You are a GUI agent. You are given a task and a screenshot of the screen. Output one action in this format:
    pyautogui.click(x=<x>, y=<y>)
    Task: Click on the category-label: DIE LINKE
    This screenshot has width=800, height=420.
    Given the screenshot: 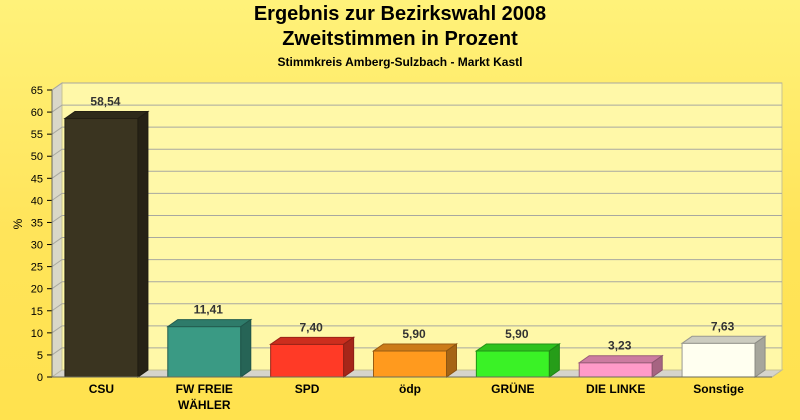 What is the action you would take?
    pyautogui.click(x=615, y=389)
    